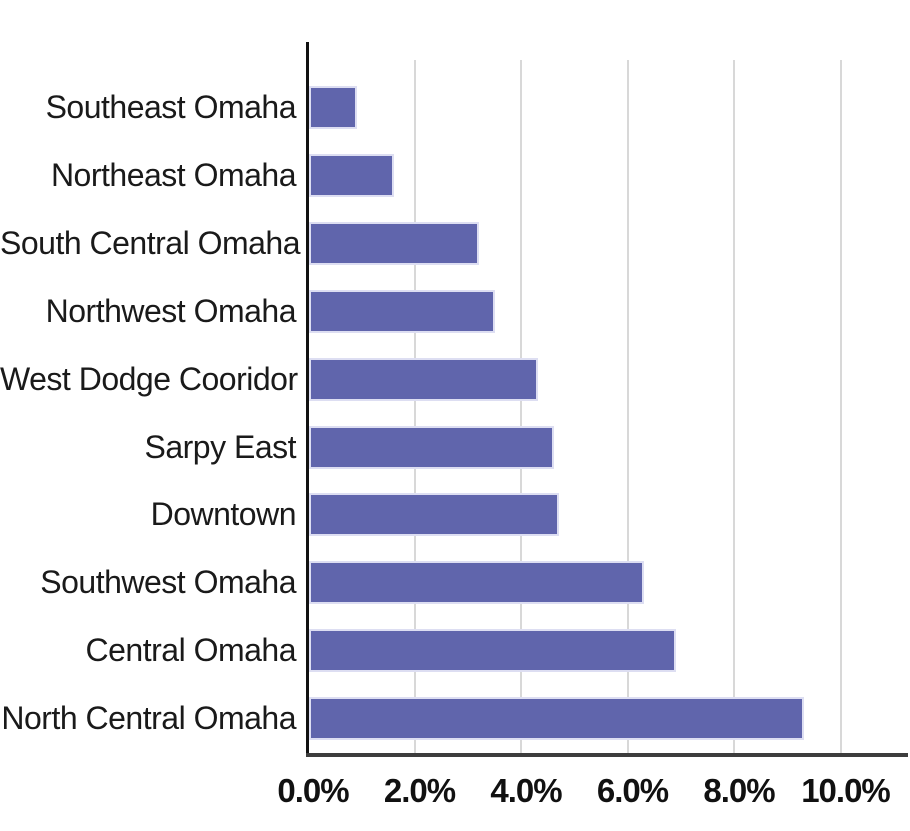 This screenshot has width=910, height=831. I want to click on x-axis-line, so click(607, 755).